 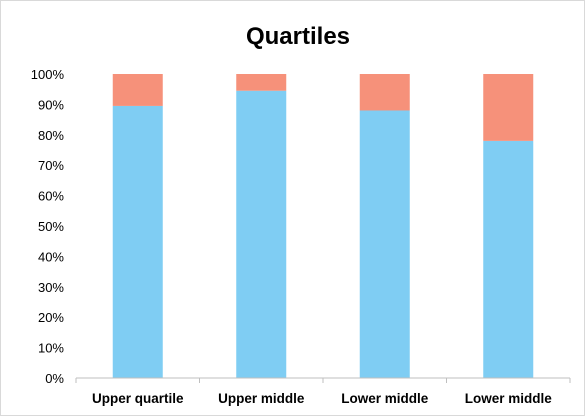 What do you see at coordinates (51, 317) in the screenshot?
I see `y-tick-label: 20%` at bounding box center [51, 317].